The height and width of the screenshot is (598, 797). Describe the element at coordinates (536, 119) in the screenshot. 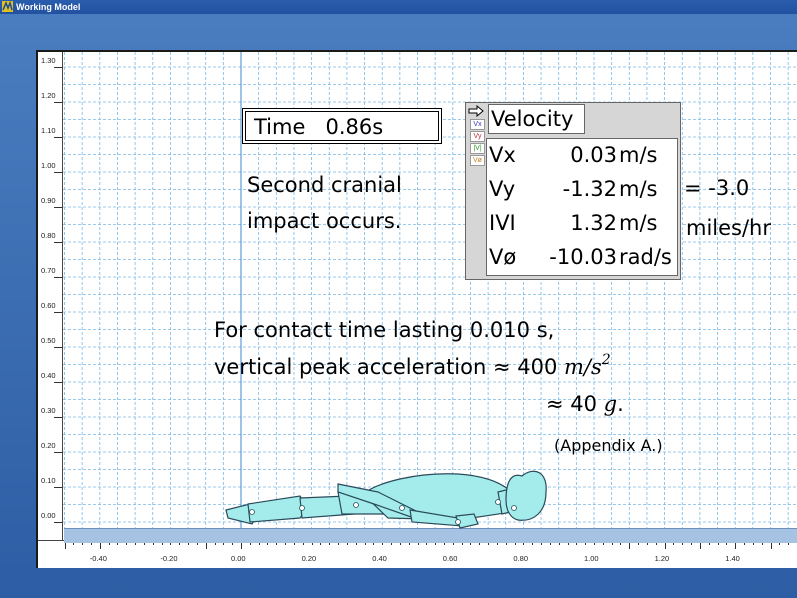

I see `velocity-meter-title: Velocity` at that location.